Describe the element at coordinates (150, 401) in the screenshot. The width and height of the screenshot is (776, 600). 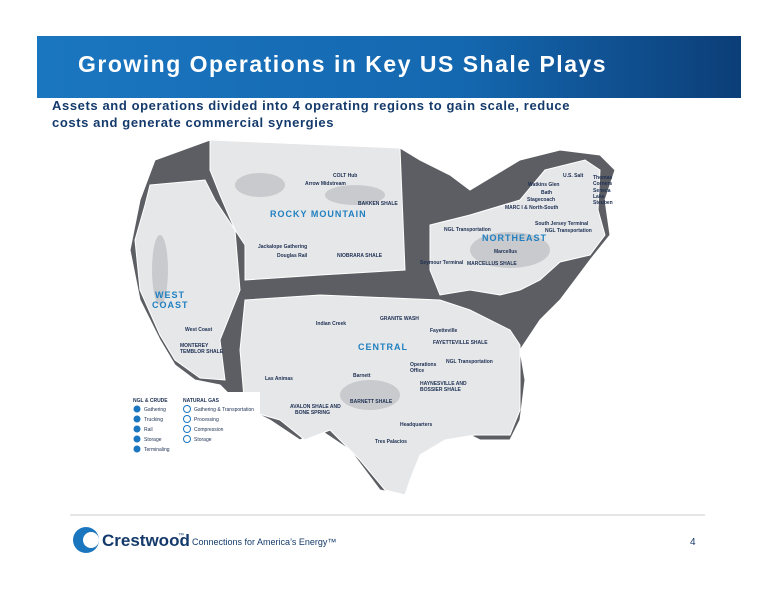
I see `legend-heading: NGL & CRUDE` at that location.